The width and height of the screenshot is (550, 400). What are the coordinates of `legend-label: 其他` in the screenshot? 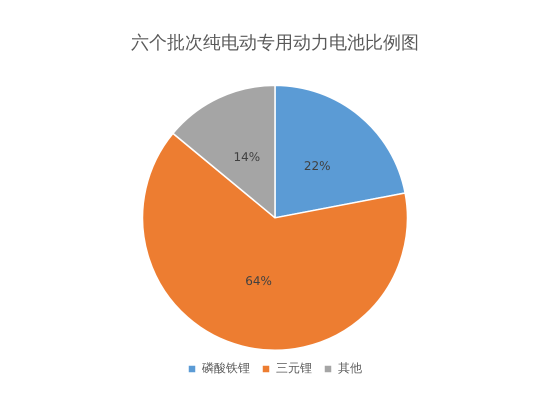 It's located at (350, 368).